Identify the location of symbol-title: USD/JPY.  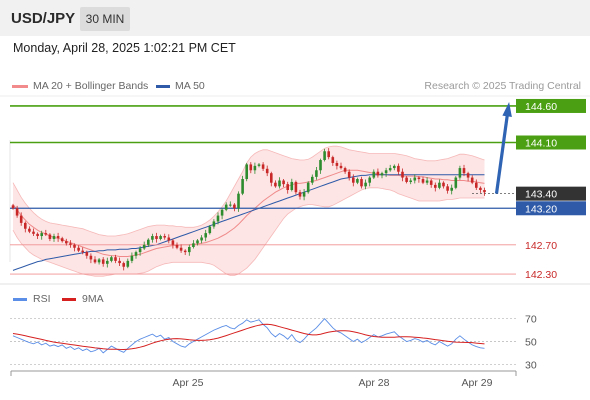
(43, 18).